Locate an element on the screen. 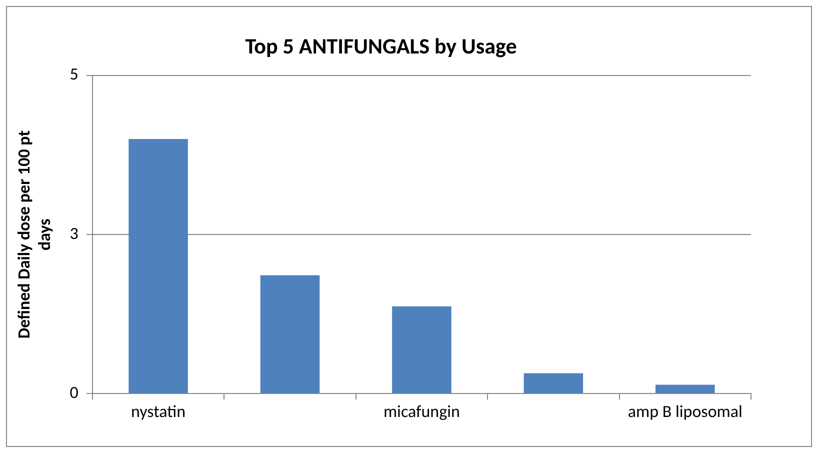  y-tick-label: 5 is located at coordinates (74, 74).